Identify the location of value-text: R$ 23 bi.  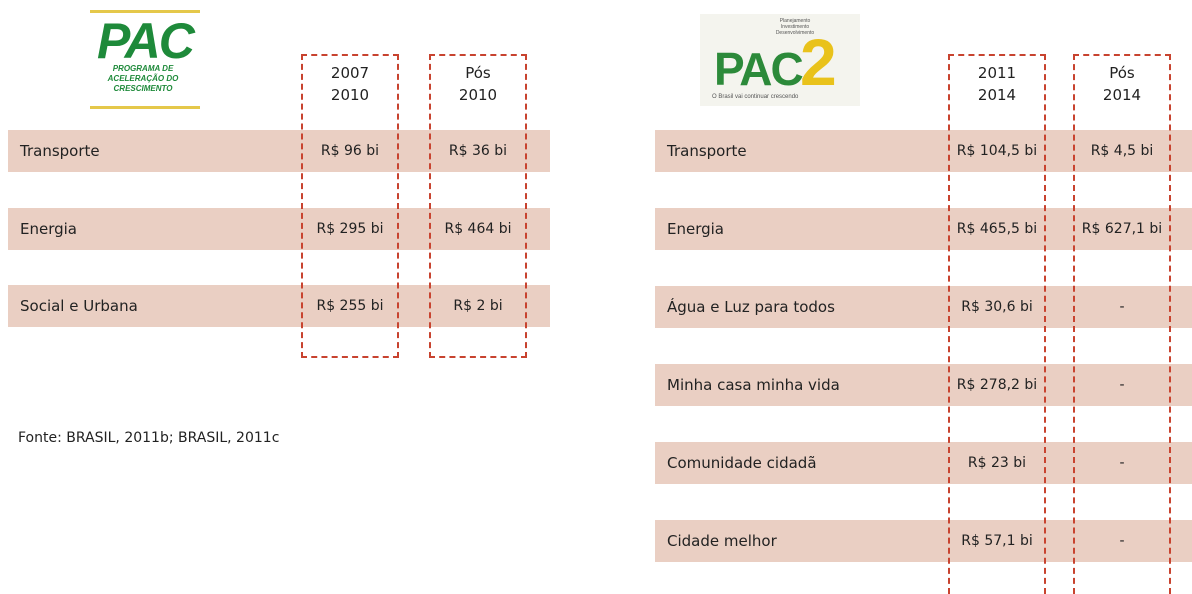
(997, 463).